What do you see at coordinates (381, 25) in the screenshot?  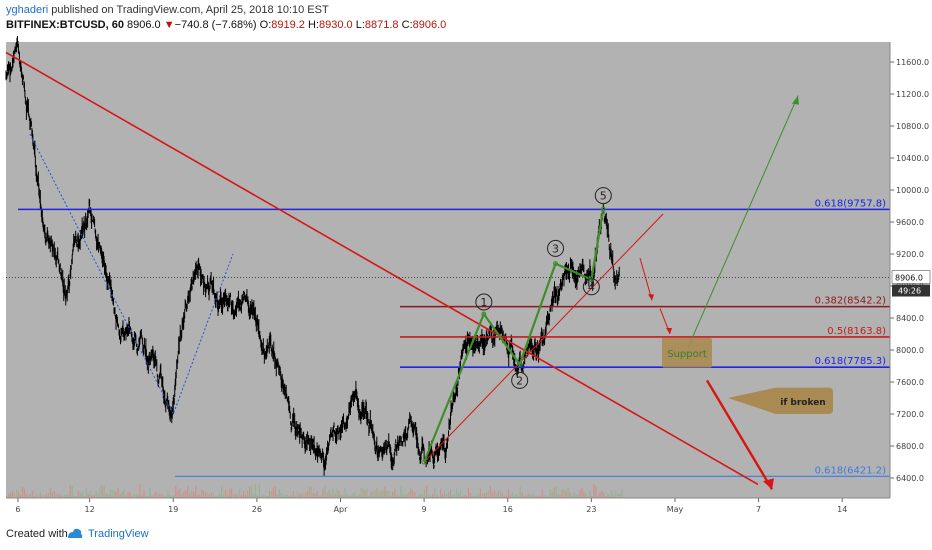 I see `low-value: 8871.8` at bounding box center [381, 25].